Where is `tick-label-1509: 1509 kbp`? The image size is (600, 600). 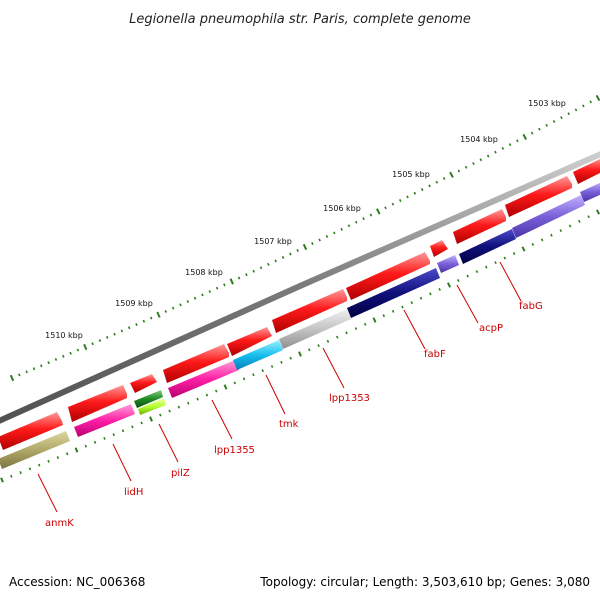
tick-label-1509: 1509 kbp is located at coordinates (134, 303).